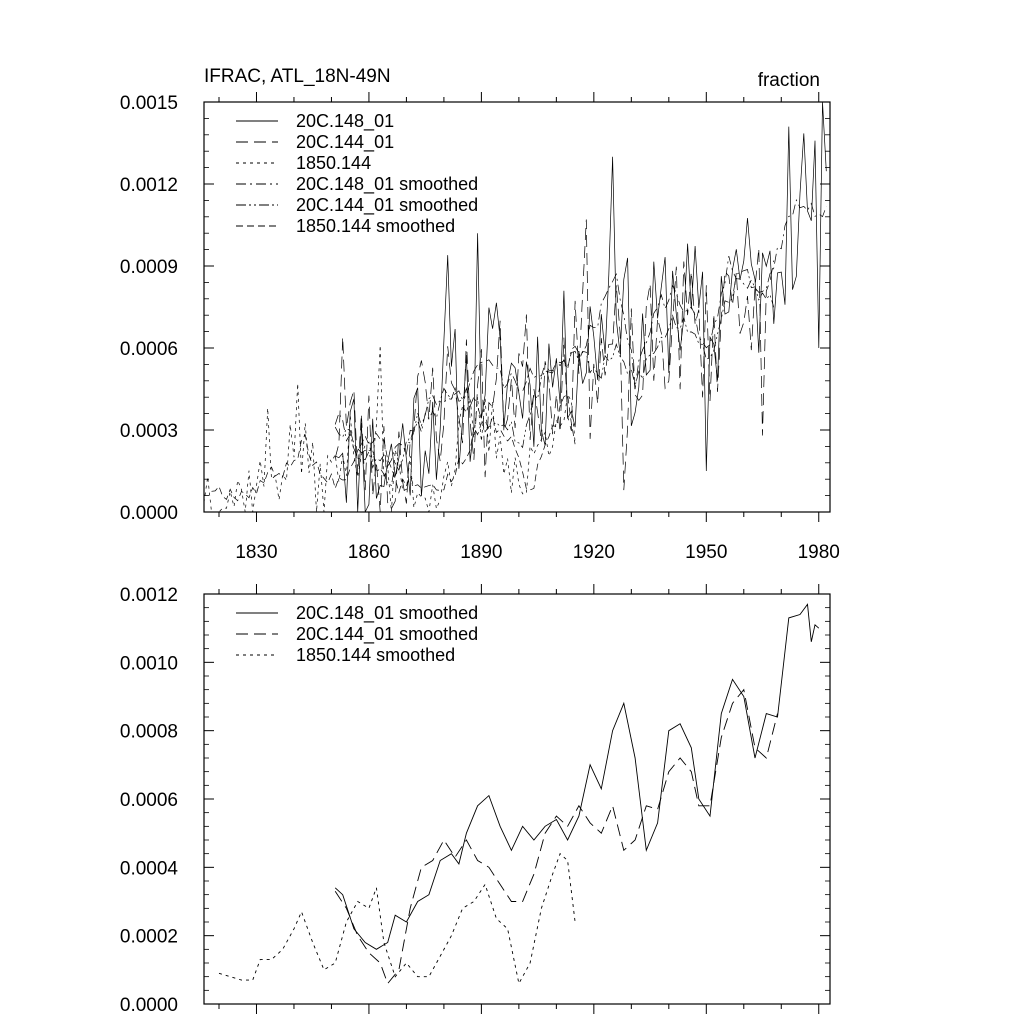 This screenshot has width=1024, height=1029. What do you see at coordinates (345, 121) in the screenshot?
I see `legend-entry: 20C.148_01` at bounding box center [345, 121].